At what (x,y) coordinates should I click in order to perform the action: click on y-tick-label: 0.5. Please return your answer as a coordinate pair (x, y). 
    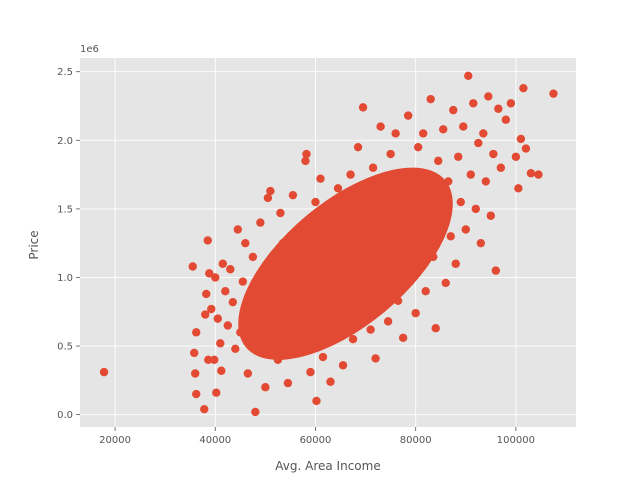
    Looking at the image, I should click on (65, 347).